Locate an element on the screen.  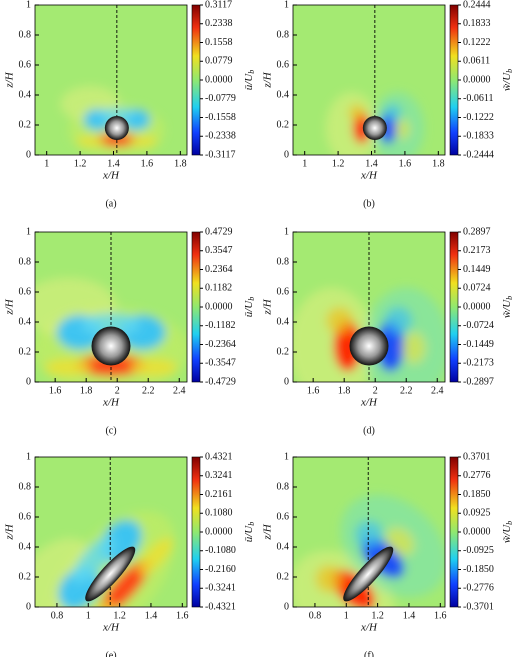
colorbar-tick-label: 0.2338 is located at coordinates (219, 23).